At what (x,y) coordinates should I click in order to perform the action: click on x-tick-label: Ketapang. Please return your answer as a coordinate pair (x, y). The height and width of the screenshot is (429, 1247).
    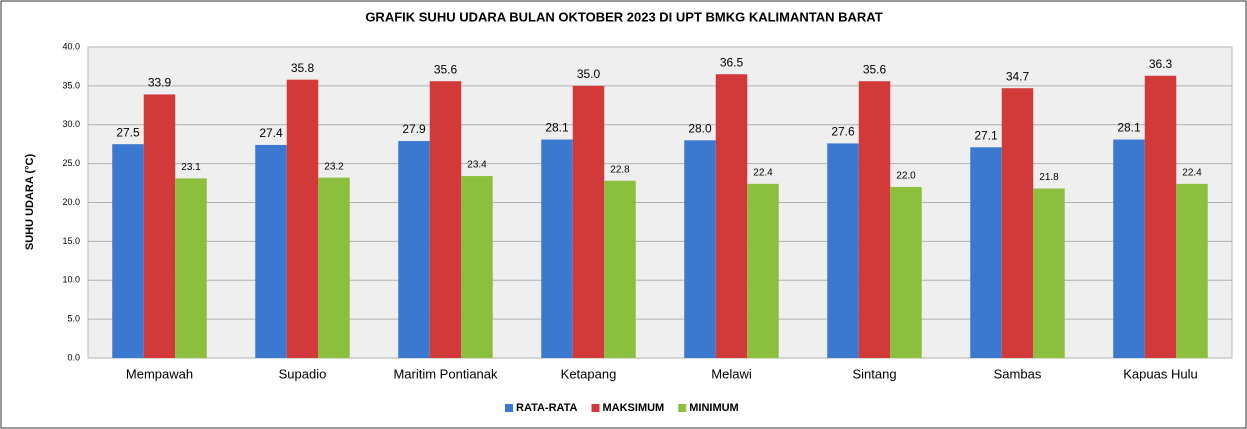
    Looking at the image, I should click on (589, 373).